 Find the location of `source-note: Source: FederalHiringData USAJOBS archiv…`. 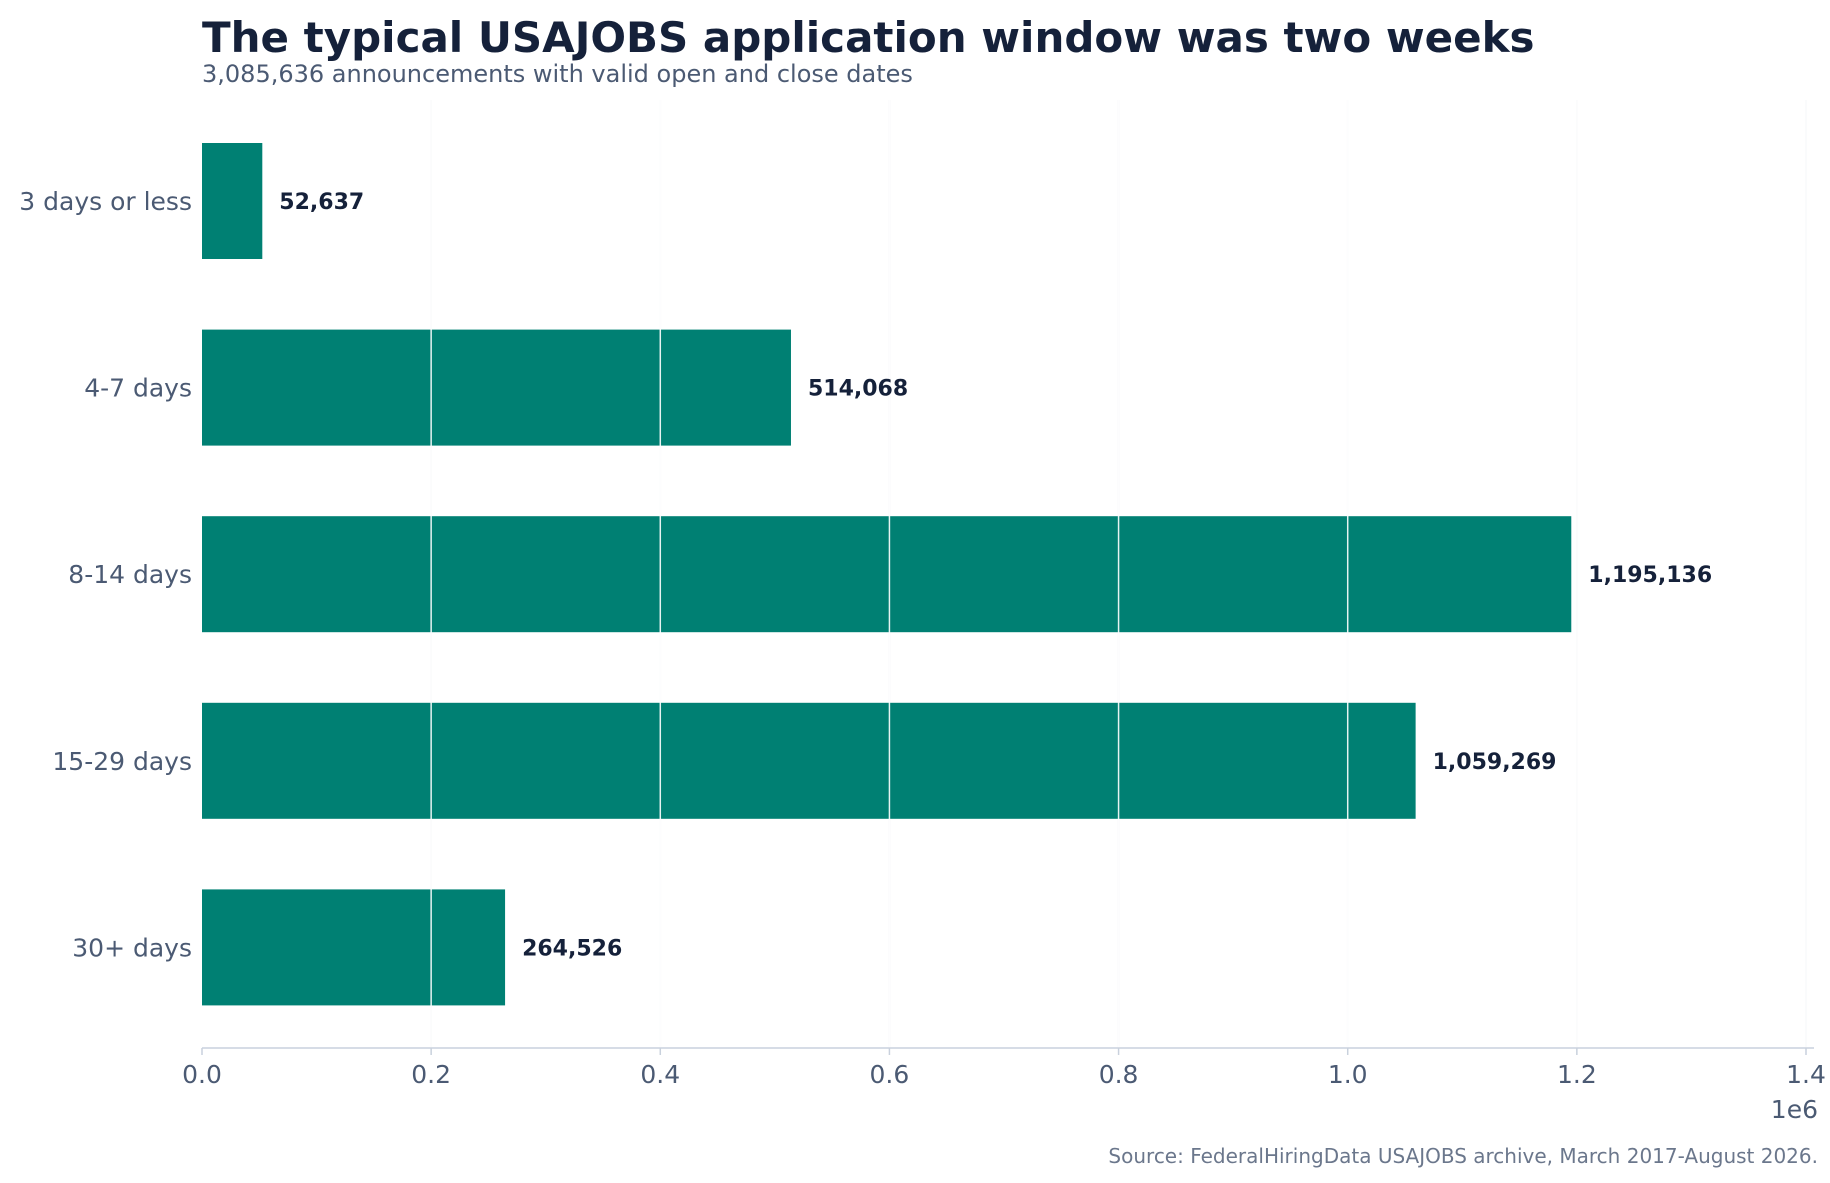

source-note: Source: FederalHiringData USAJOBS archiv… is located at coordinates (1463, 1156).